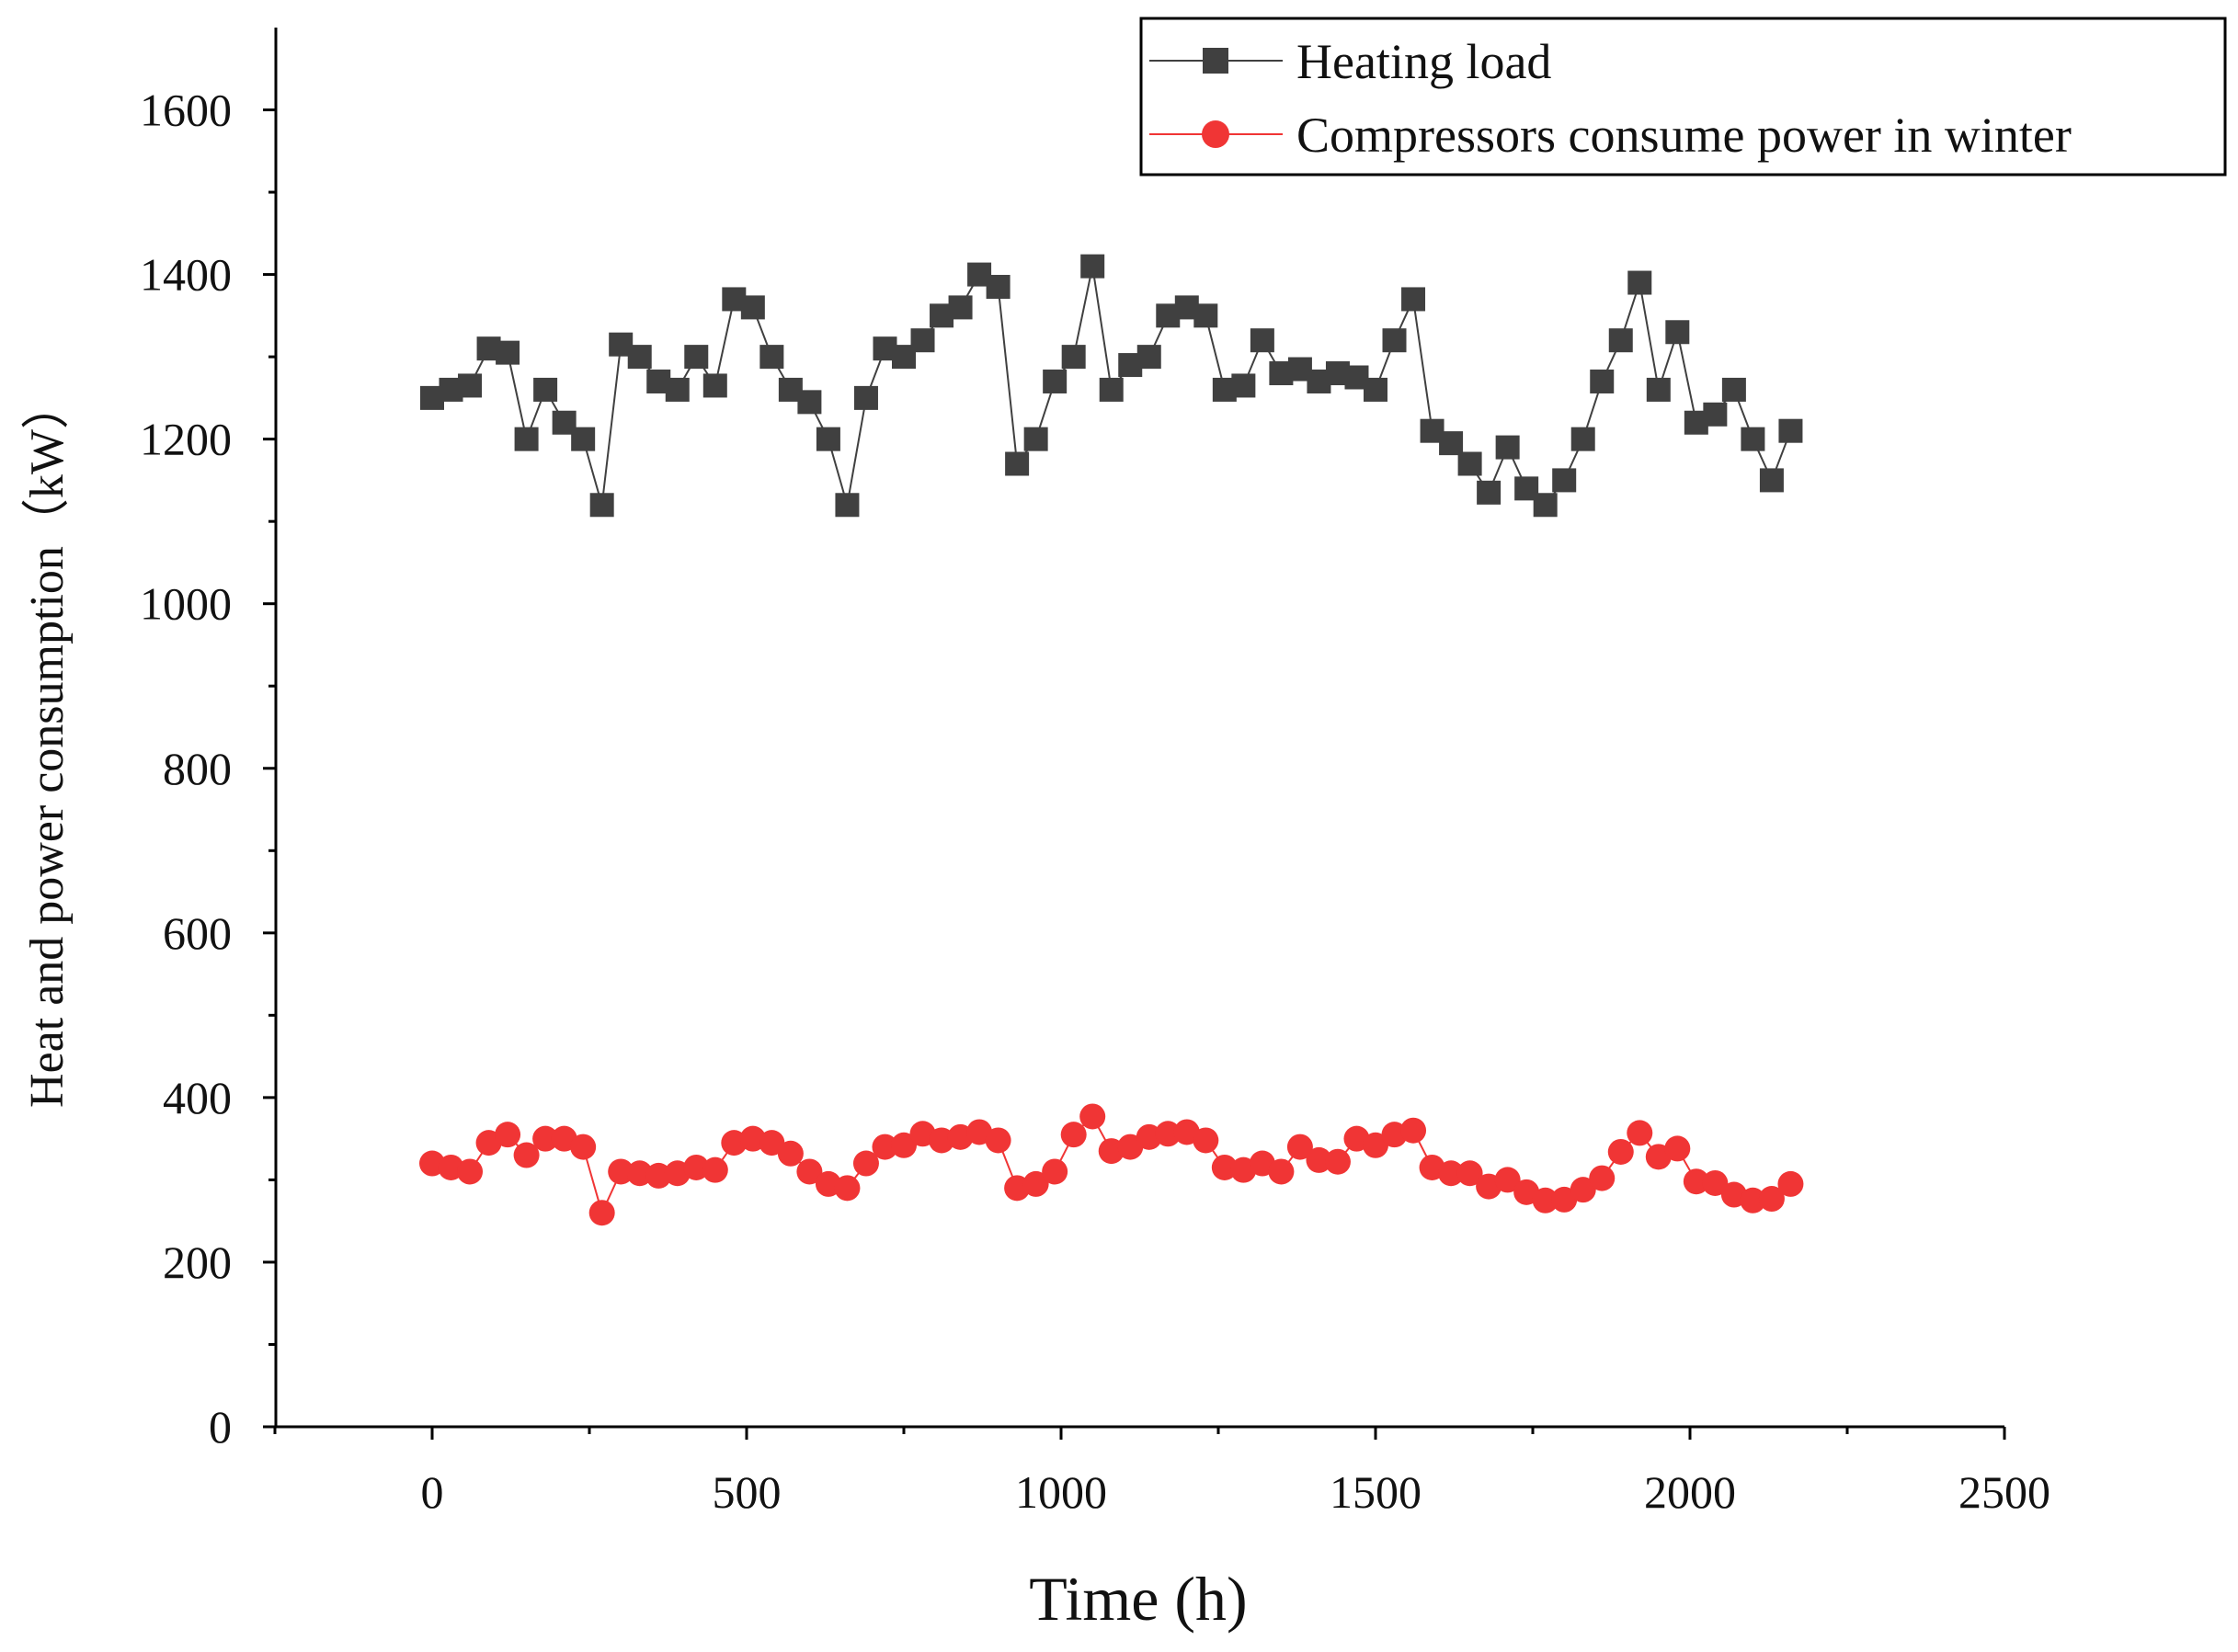  What do you see at coordinates (1111, 1165) in the screenshot?
I see `series-compressor-power` at bounding box center [1111, 1165].